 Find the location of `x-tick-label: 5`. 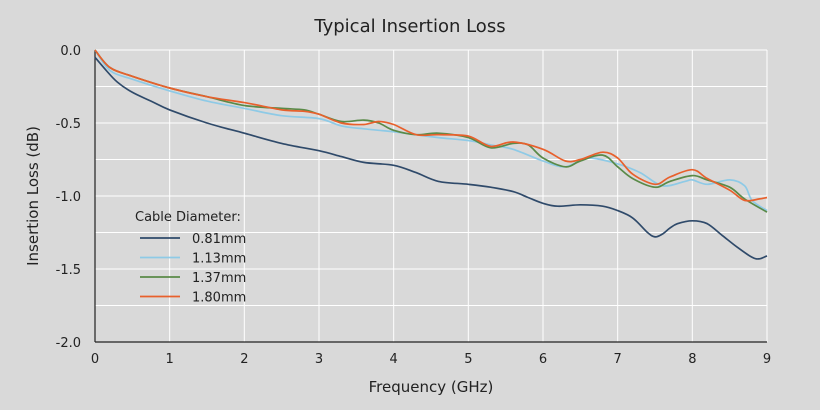

x-tick-label: 5 is located at coordinates (468, 359).